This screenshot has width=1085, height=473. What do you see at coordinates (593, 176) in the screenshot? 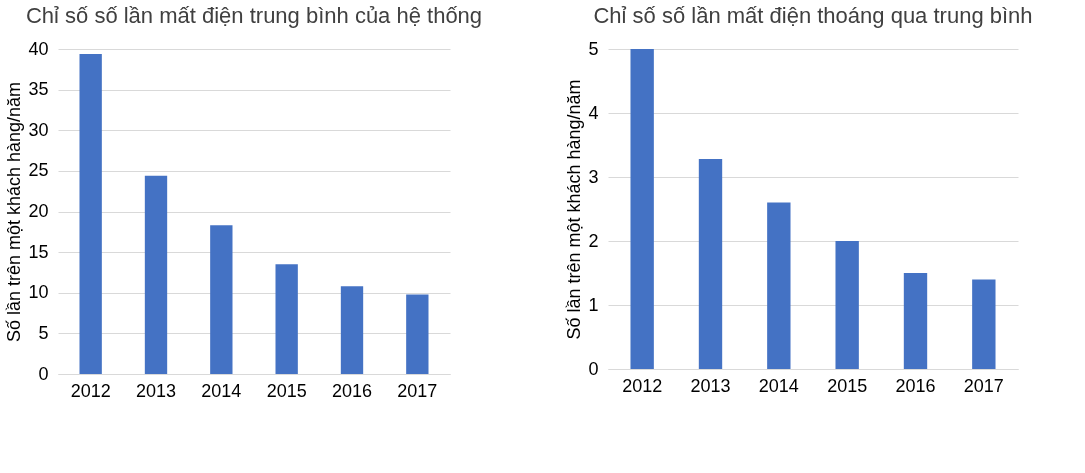
I see `y-tick-label: 3` at bounding box center [593, 176].